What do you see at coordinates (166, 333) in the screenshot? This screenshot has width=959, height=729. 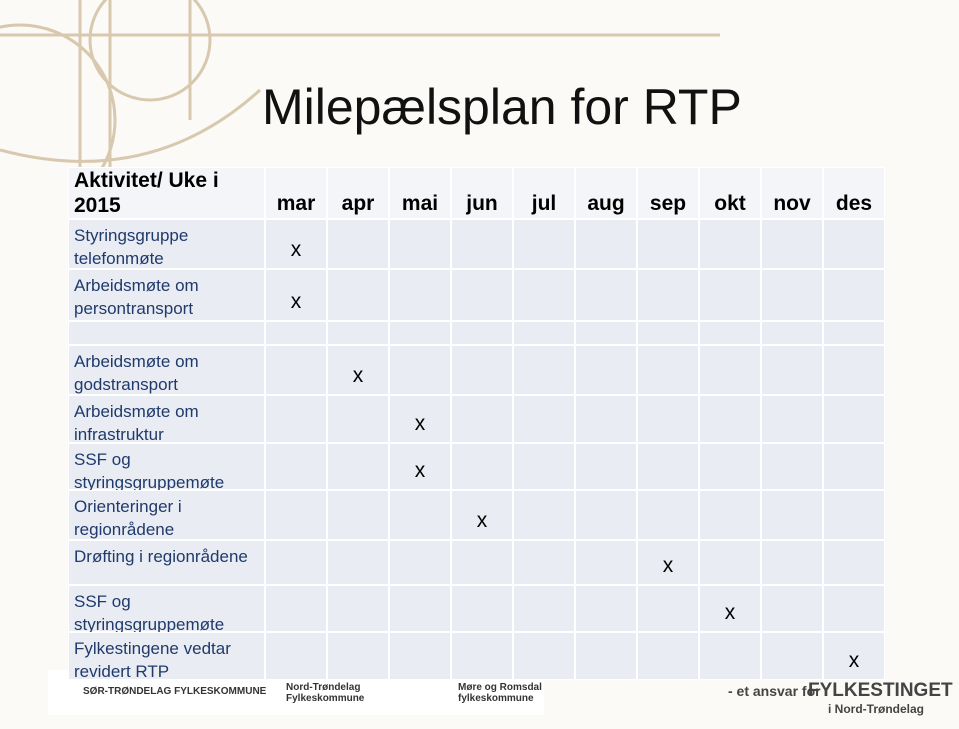 I see `activity-cell` at bounding box center [166, 333].